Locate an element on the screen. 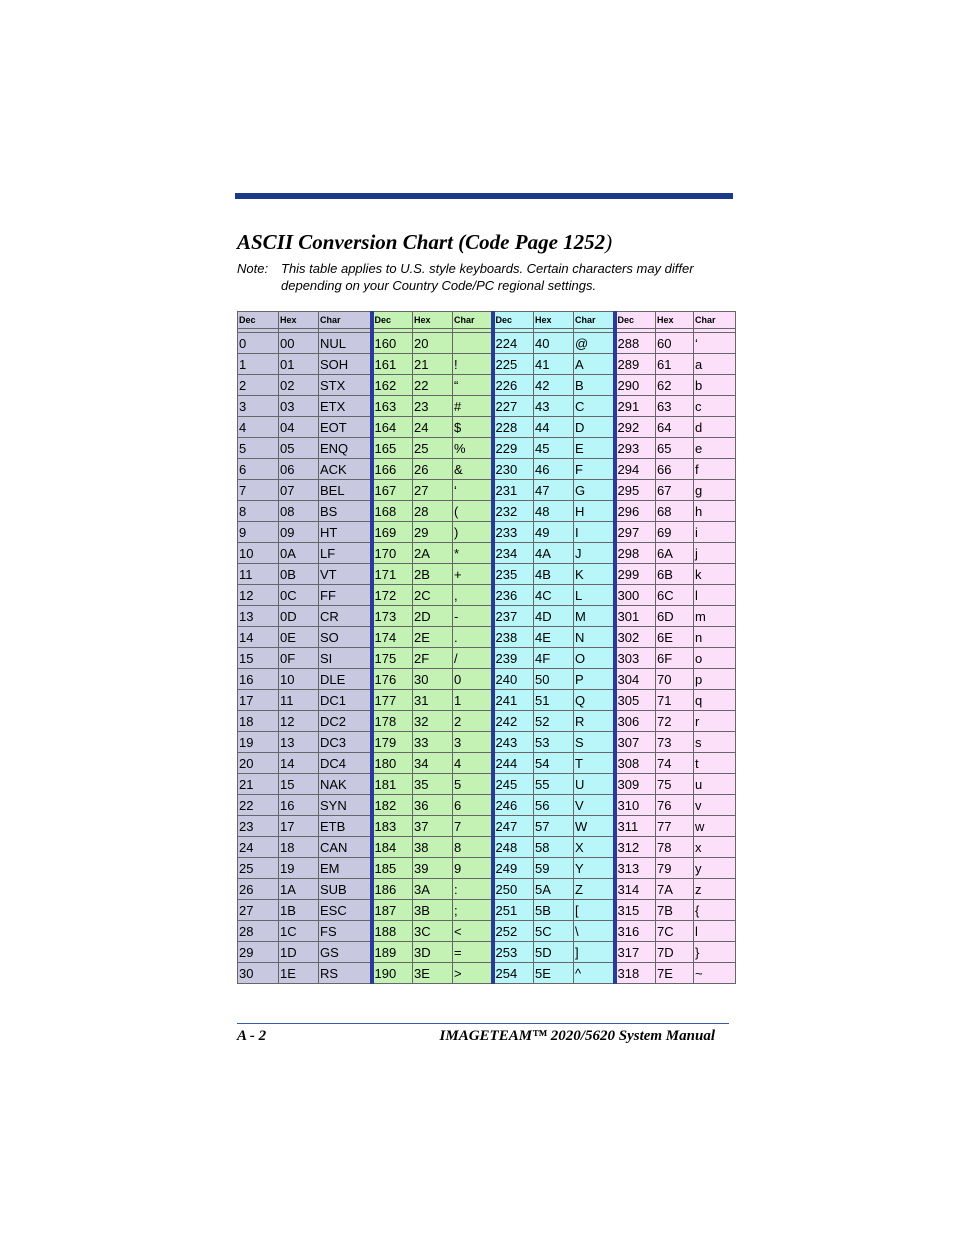  table-cell: 180 is located at coordinates (391, 763).